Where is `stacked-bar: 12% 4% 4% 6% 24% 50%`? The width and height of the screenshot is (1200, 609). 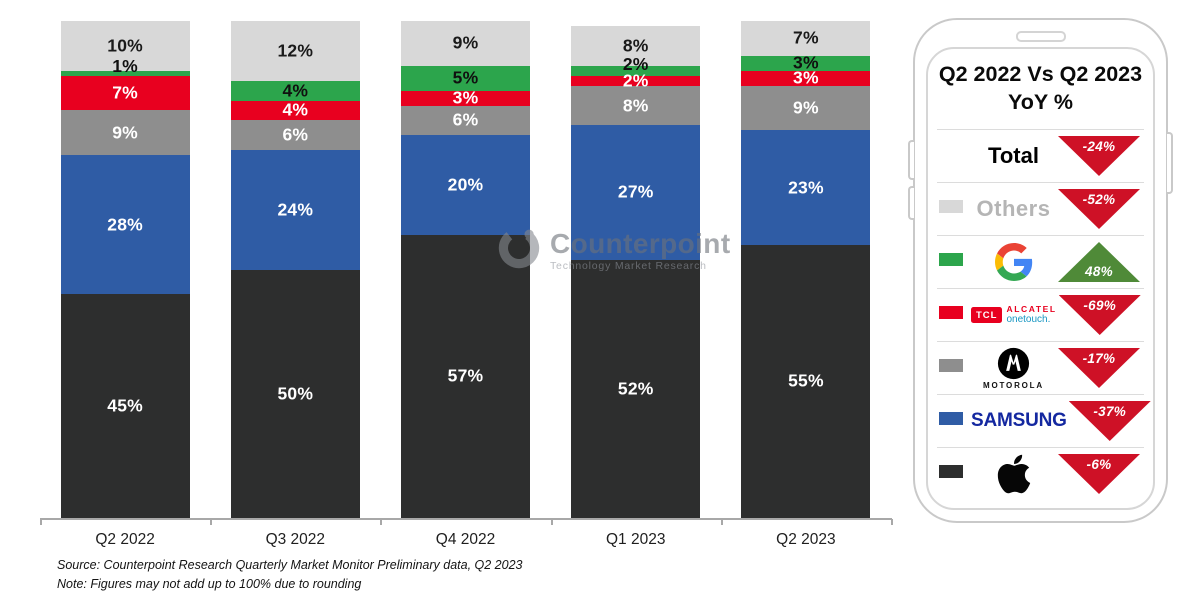 stacked-bar: 12% 4% 4% 6% 24% 50% is located at coordinates (295, 269).